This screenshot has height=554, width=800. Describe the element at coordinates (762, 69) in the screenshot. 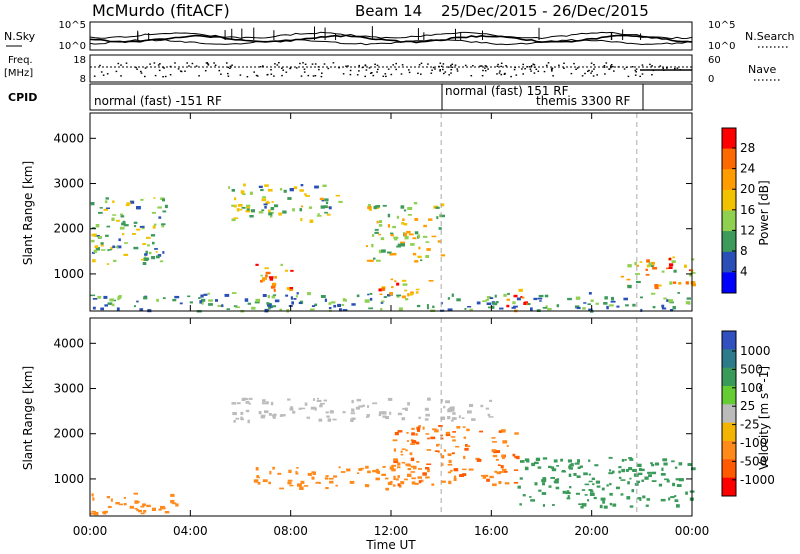

I see `nave-label: Nave` at that location.